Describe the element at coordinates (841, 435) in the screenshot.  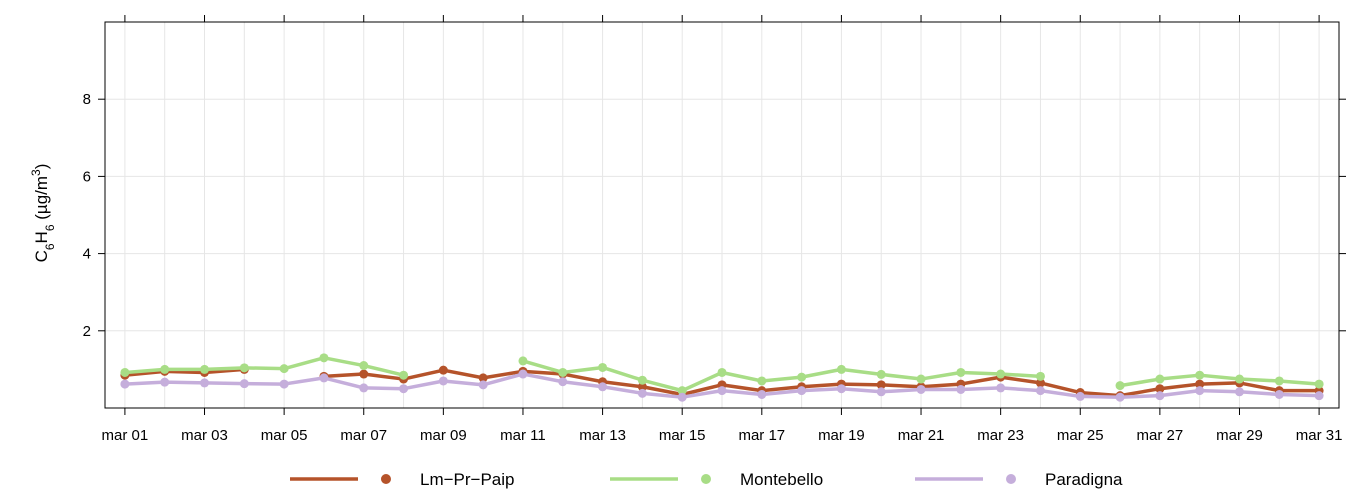
I see `x-tick-label: mar 19` at that location.